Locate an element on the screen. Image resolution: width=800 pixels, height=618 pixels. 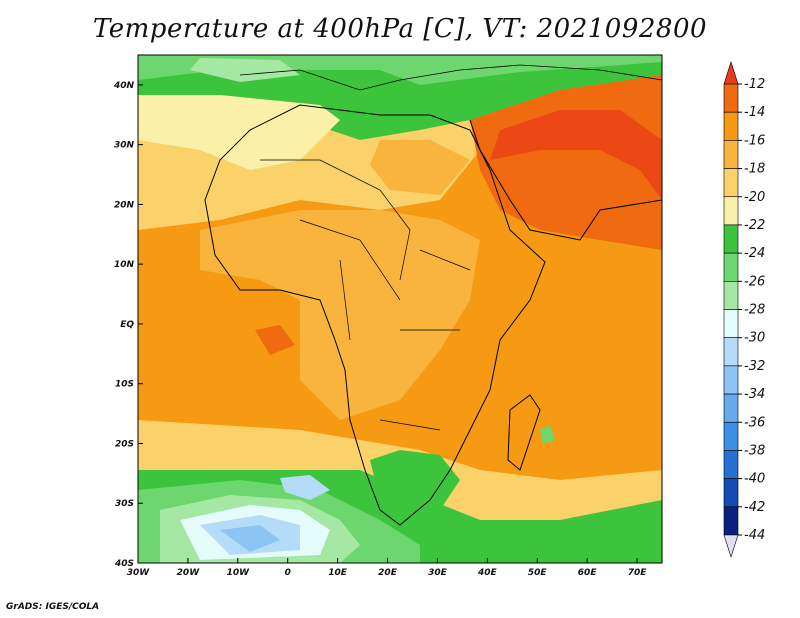
y-tick-label: EQ is located at coordinates (127, 325).